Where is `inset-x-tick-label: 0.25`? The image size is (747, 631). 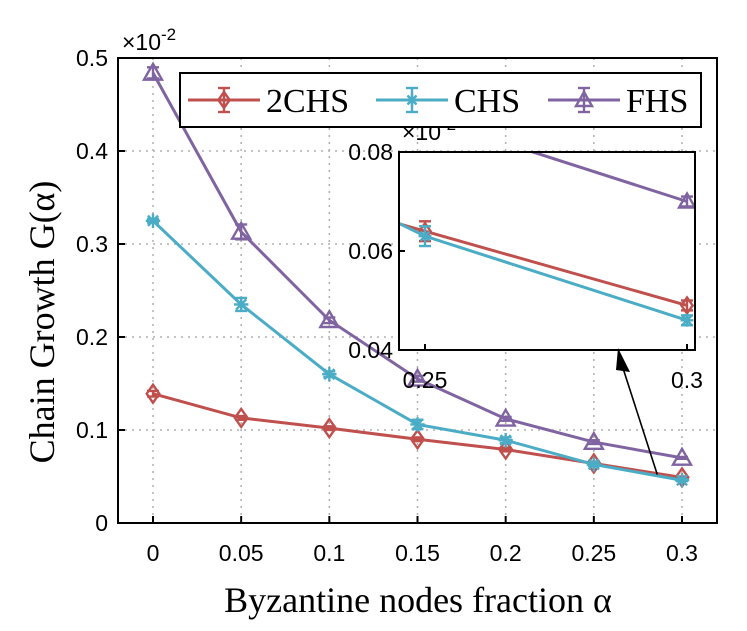
inset-x-tick-label: 0.25 is located at coordinates (425, 380).